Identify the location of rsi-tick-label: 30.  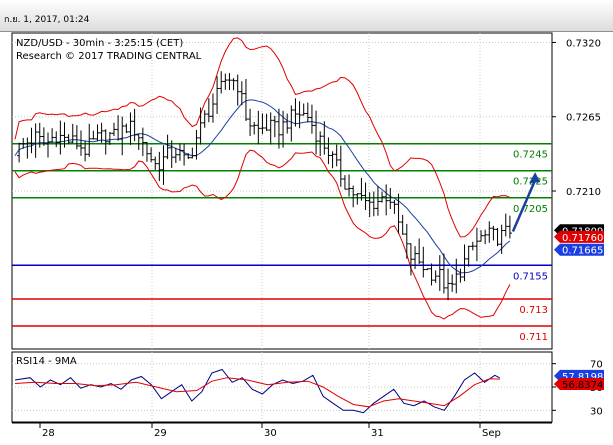
(596, 411).